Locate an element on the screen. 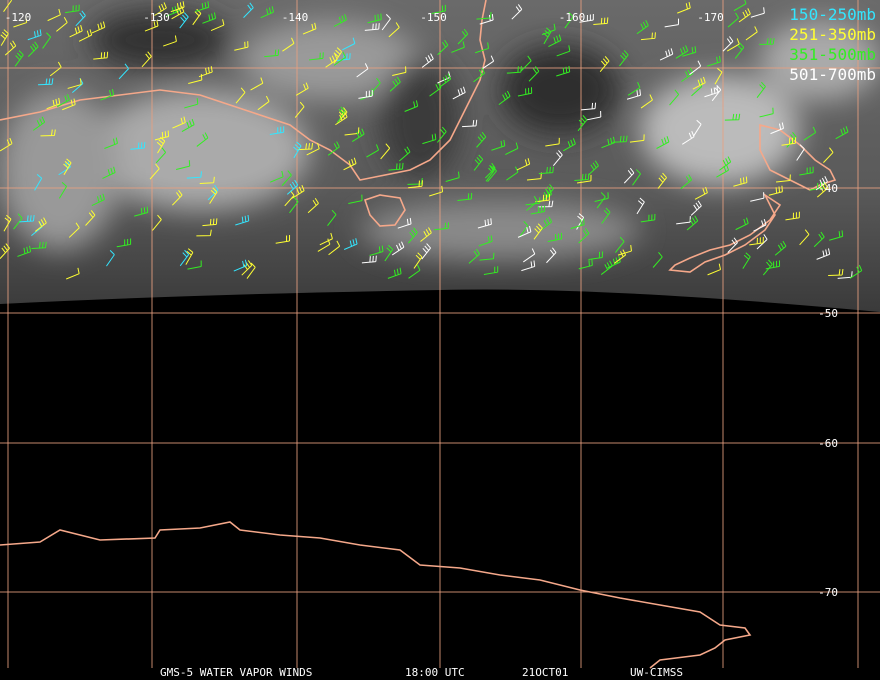 The width and height of the screenshot is (880, 680). longitude-label: -130 is located at coordinates (156, 17).